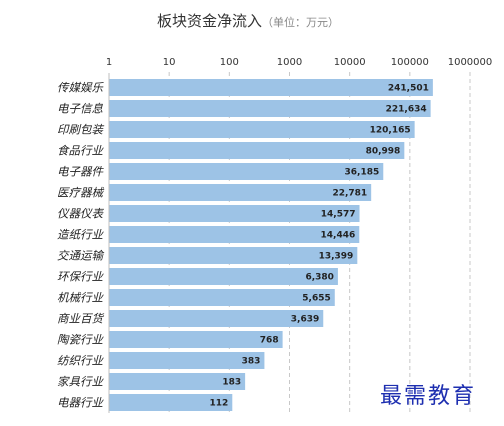  What do you see at coordinates (390, 131) in the screenshot?
I see `data-label: 120,165` at bounding box center [390, 131].